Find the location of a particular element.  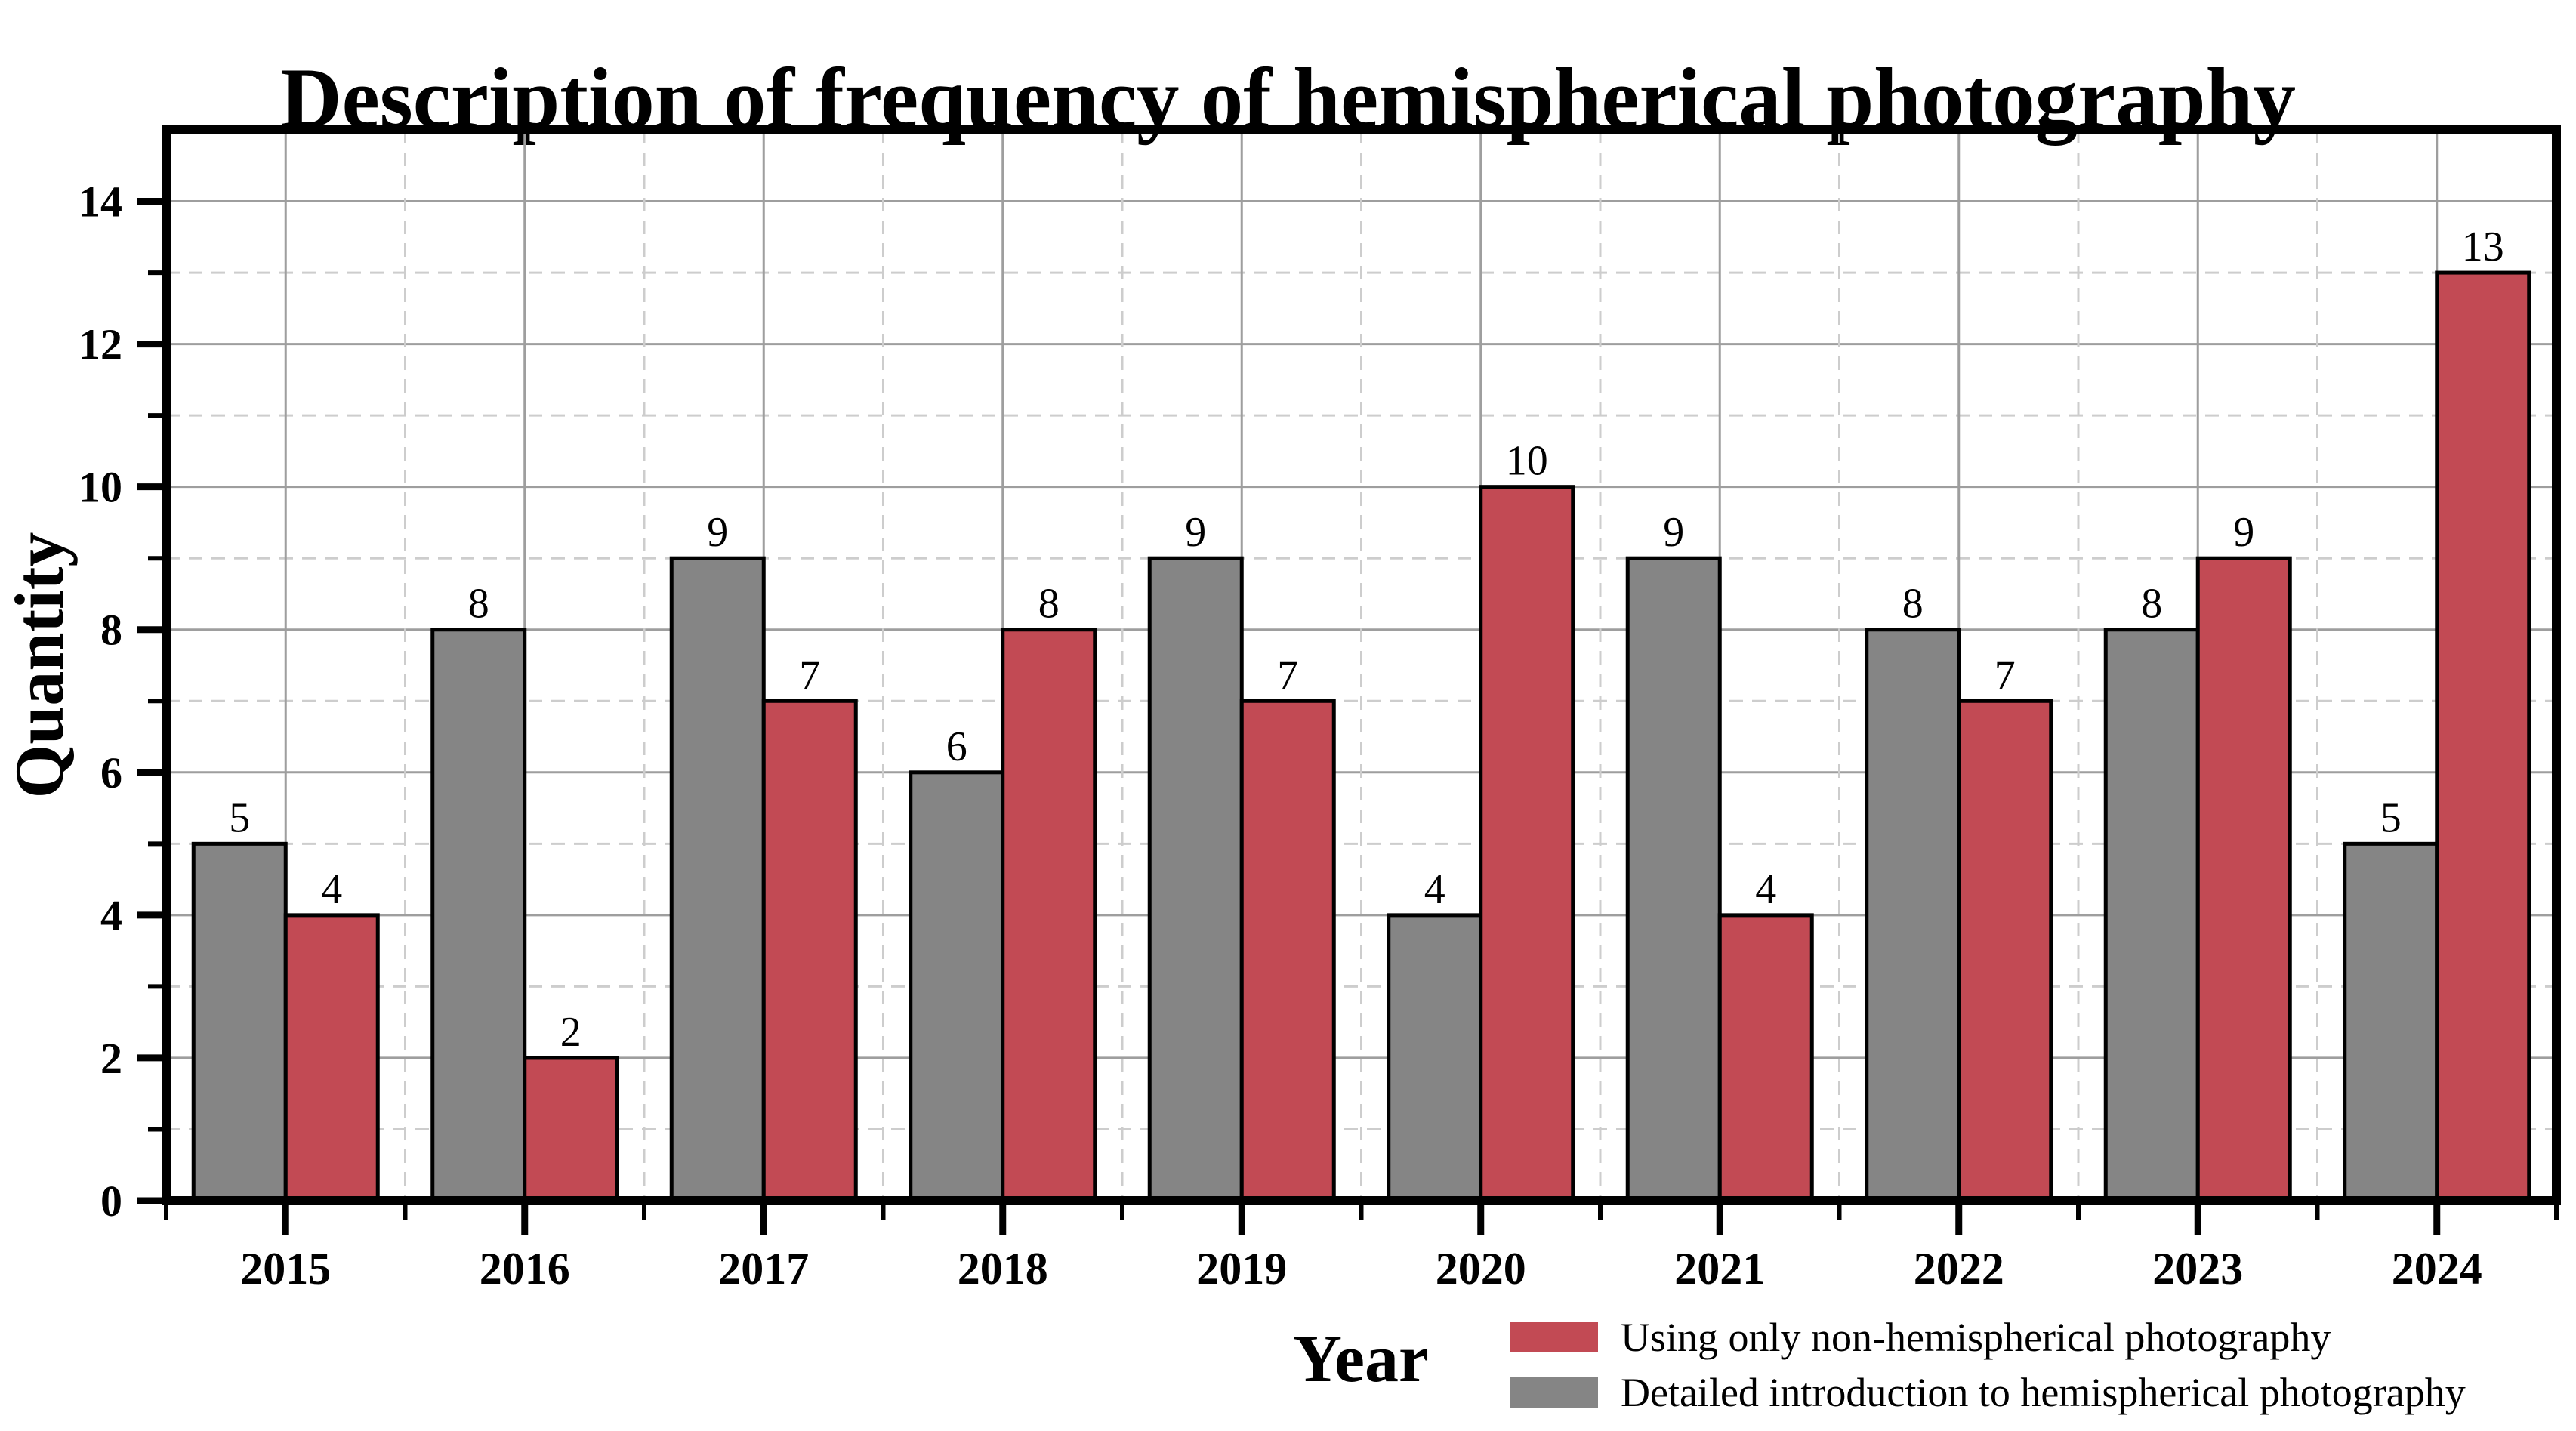

legend-swatch-red-icon is located at coordinates (1554, 1337).